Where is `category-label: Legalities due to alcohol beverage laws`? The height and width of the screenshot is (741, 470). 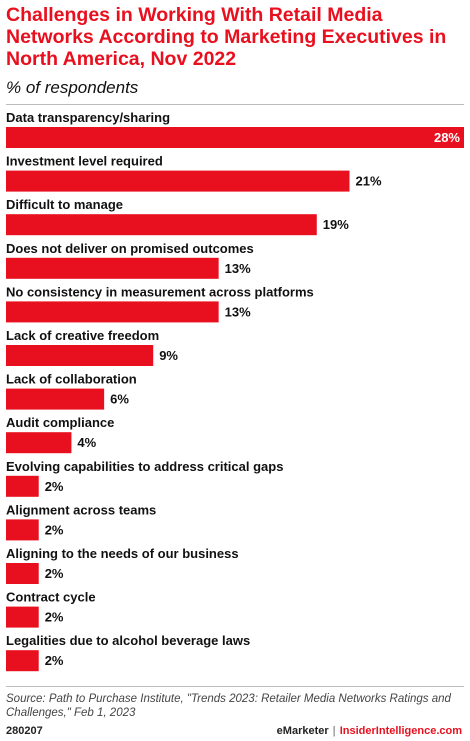 category-label: Legalities due to alcohol beverage laws is located at coordinates (128, 640).